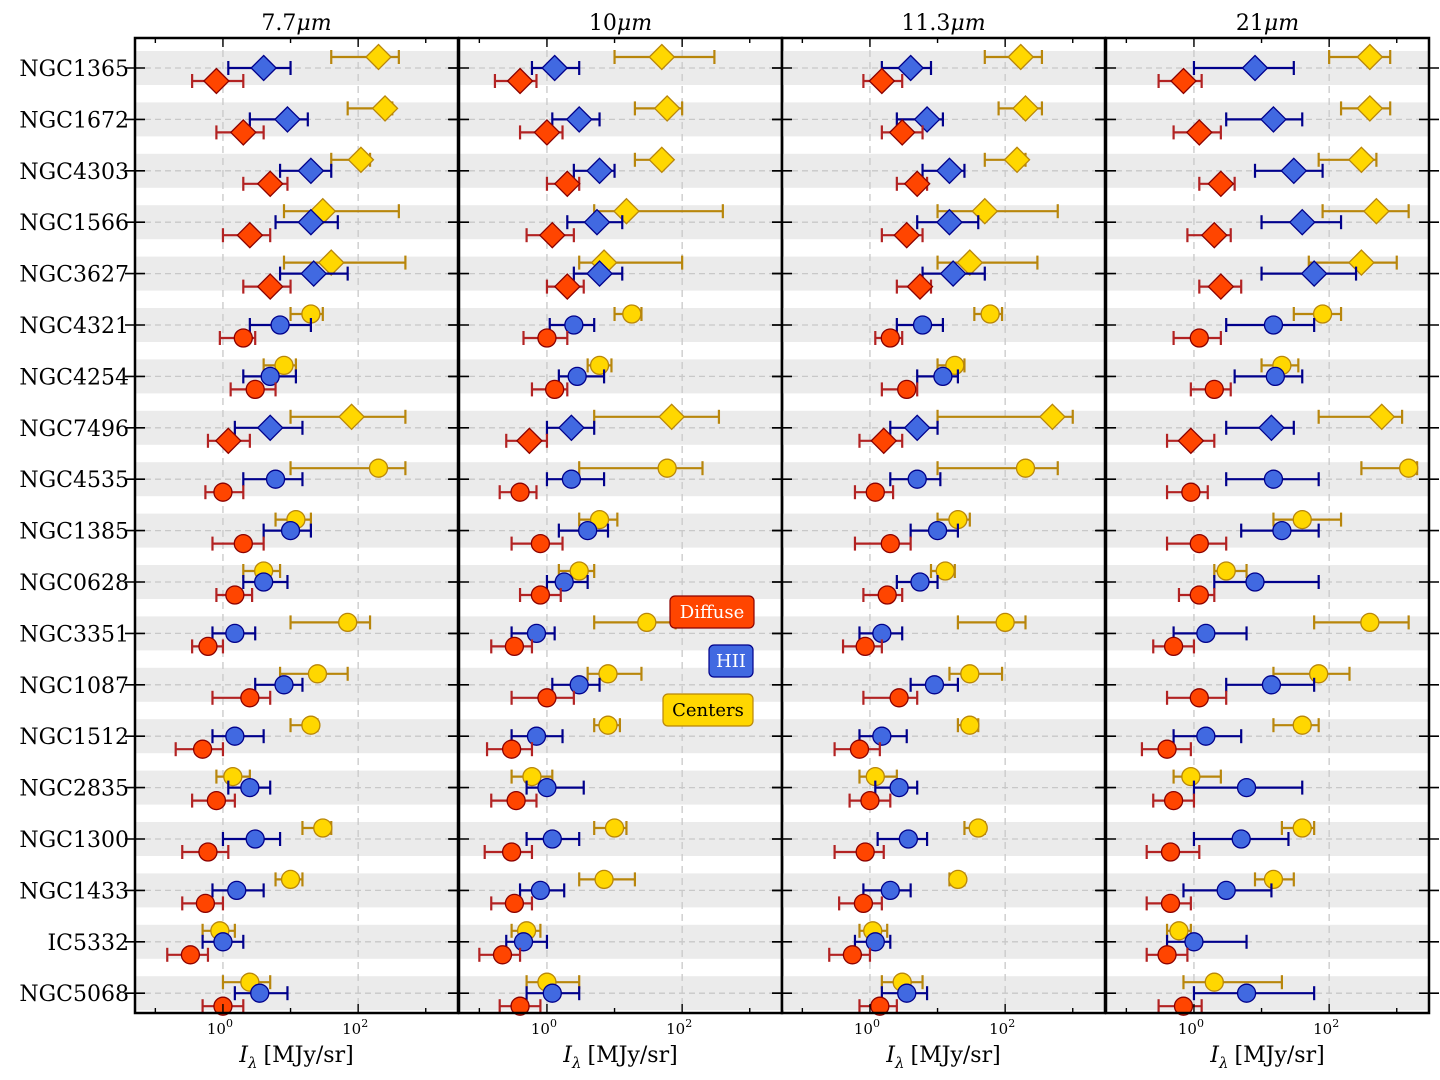 The image size is (1440, 1080). Describe the element at coordinates (708, 710) in the screenshot. I see `legend-label: Centers` at that location.